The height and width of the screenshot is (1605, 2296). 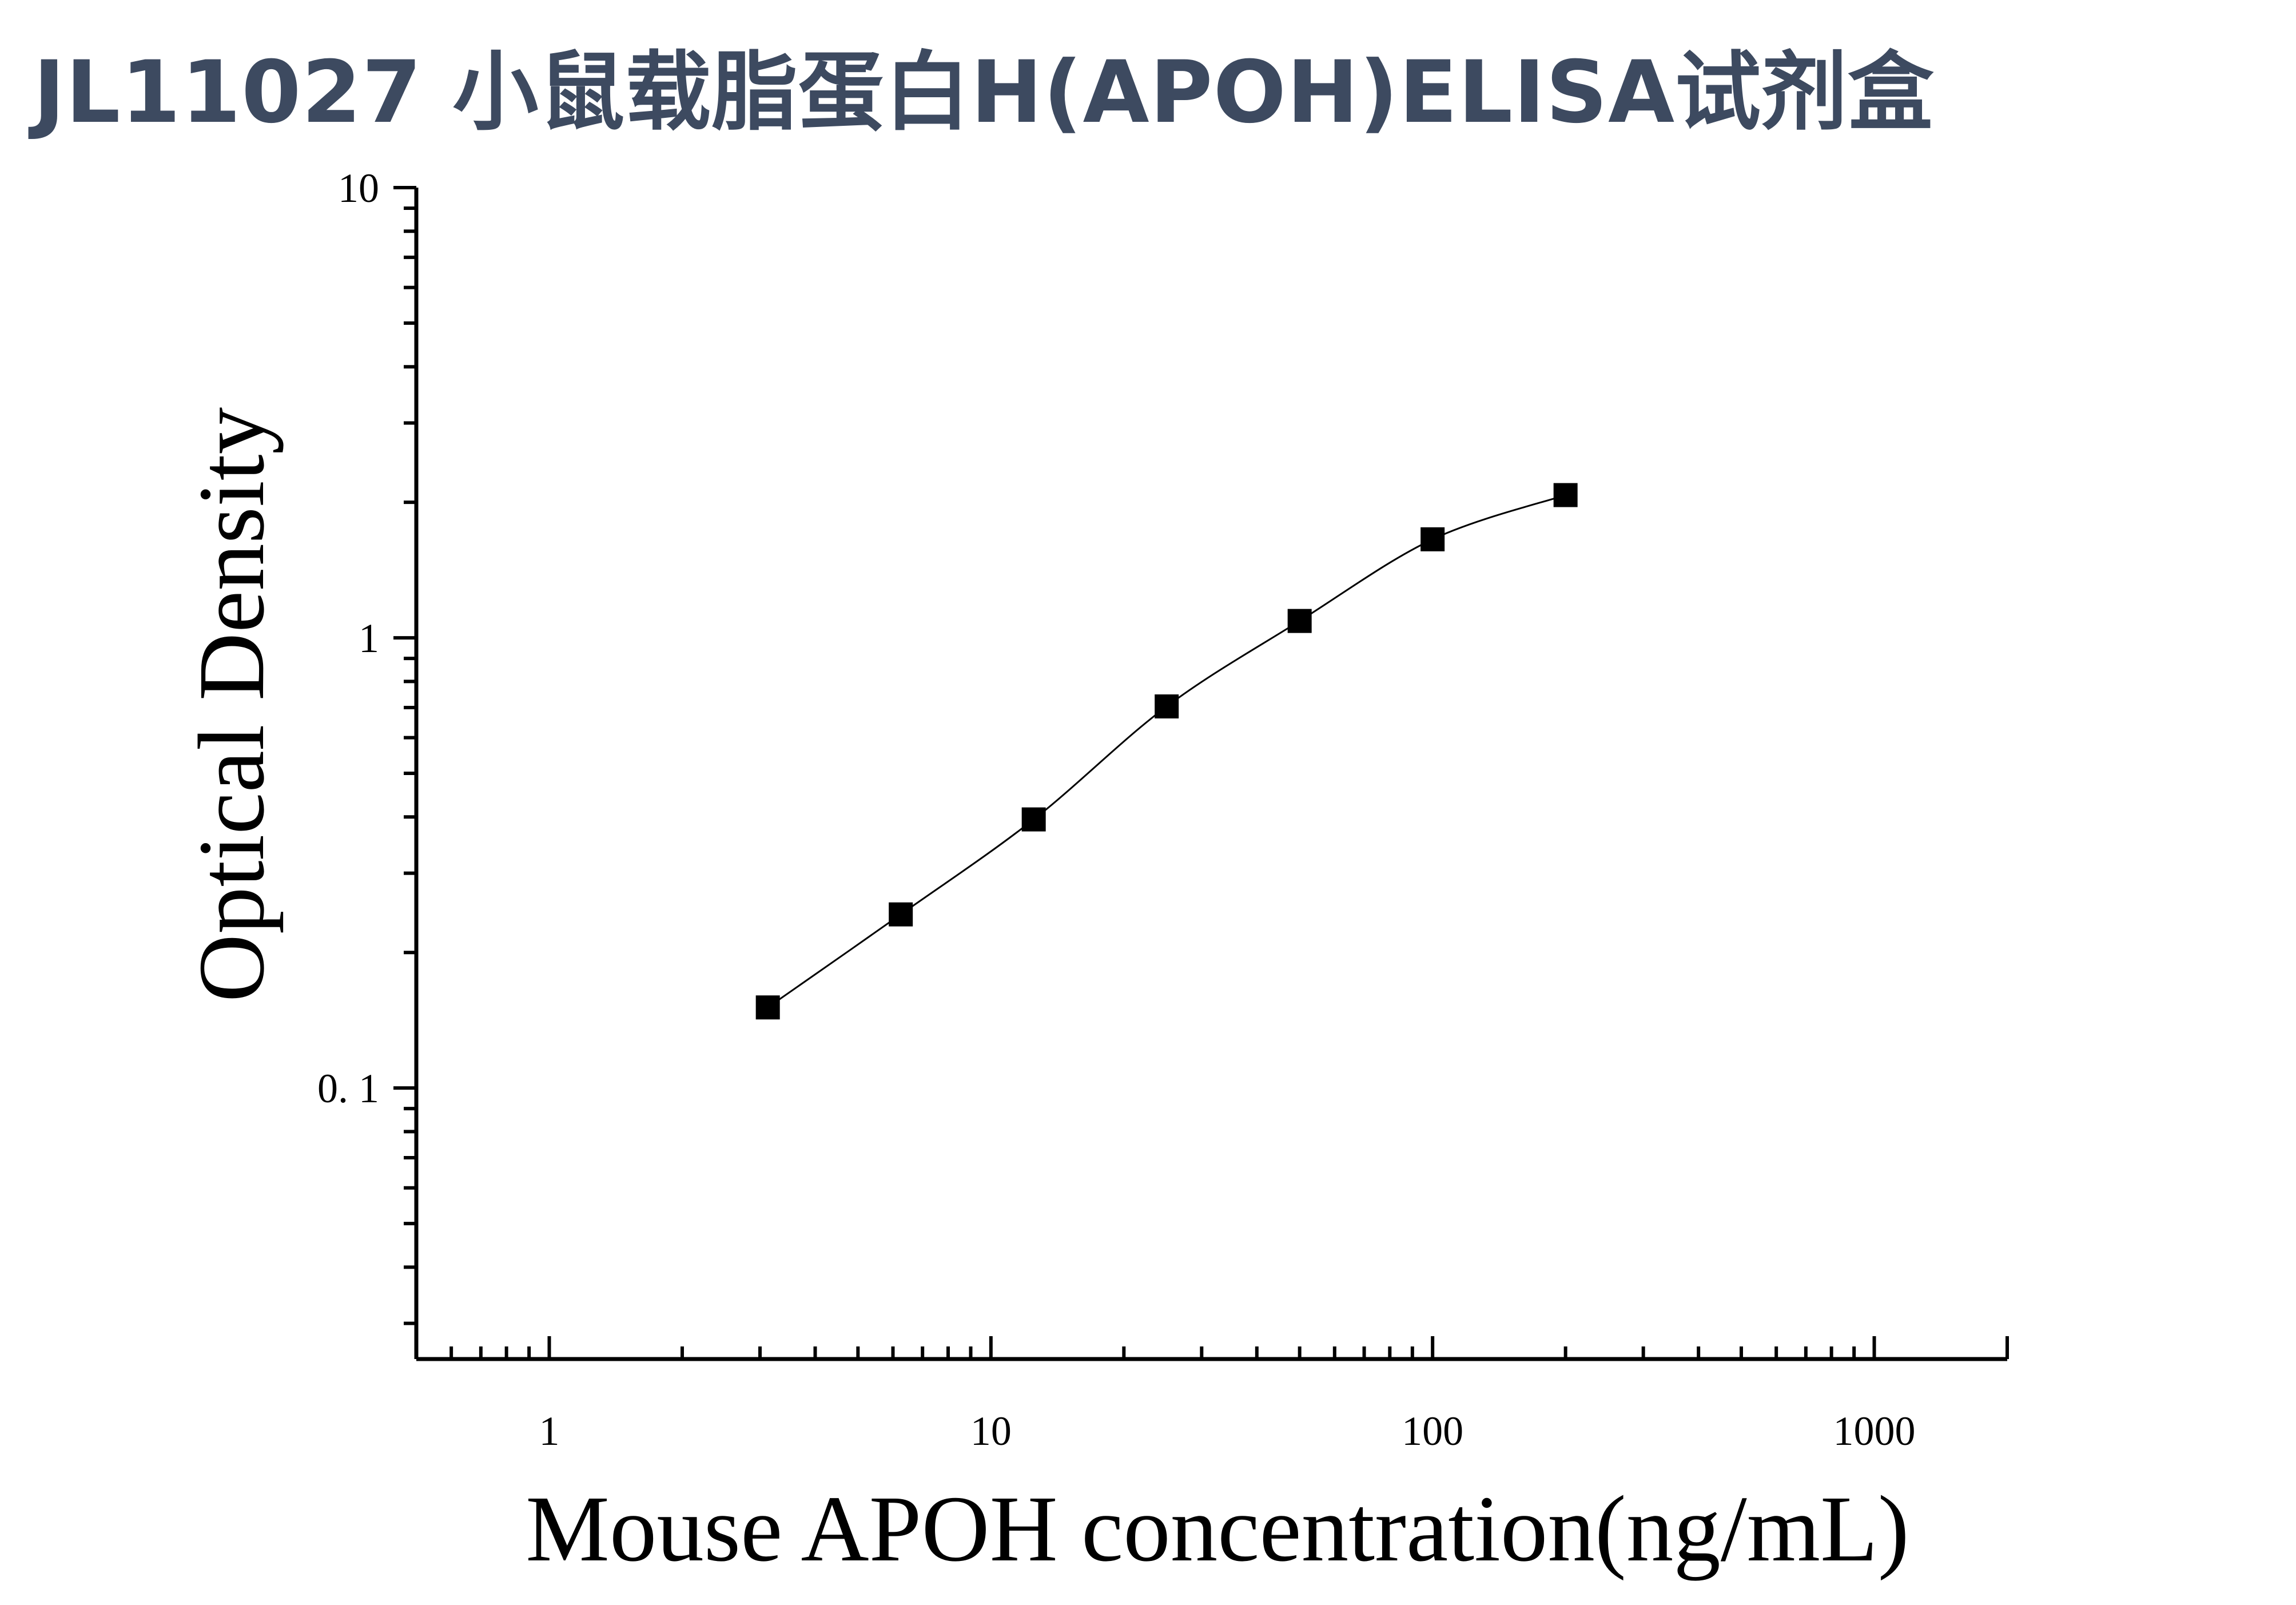 I want to click on data-markers, so click(x=1166, y=751).